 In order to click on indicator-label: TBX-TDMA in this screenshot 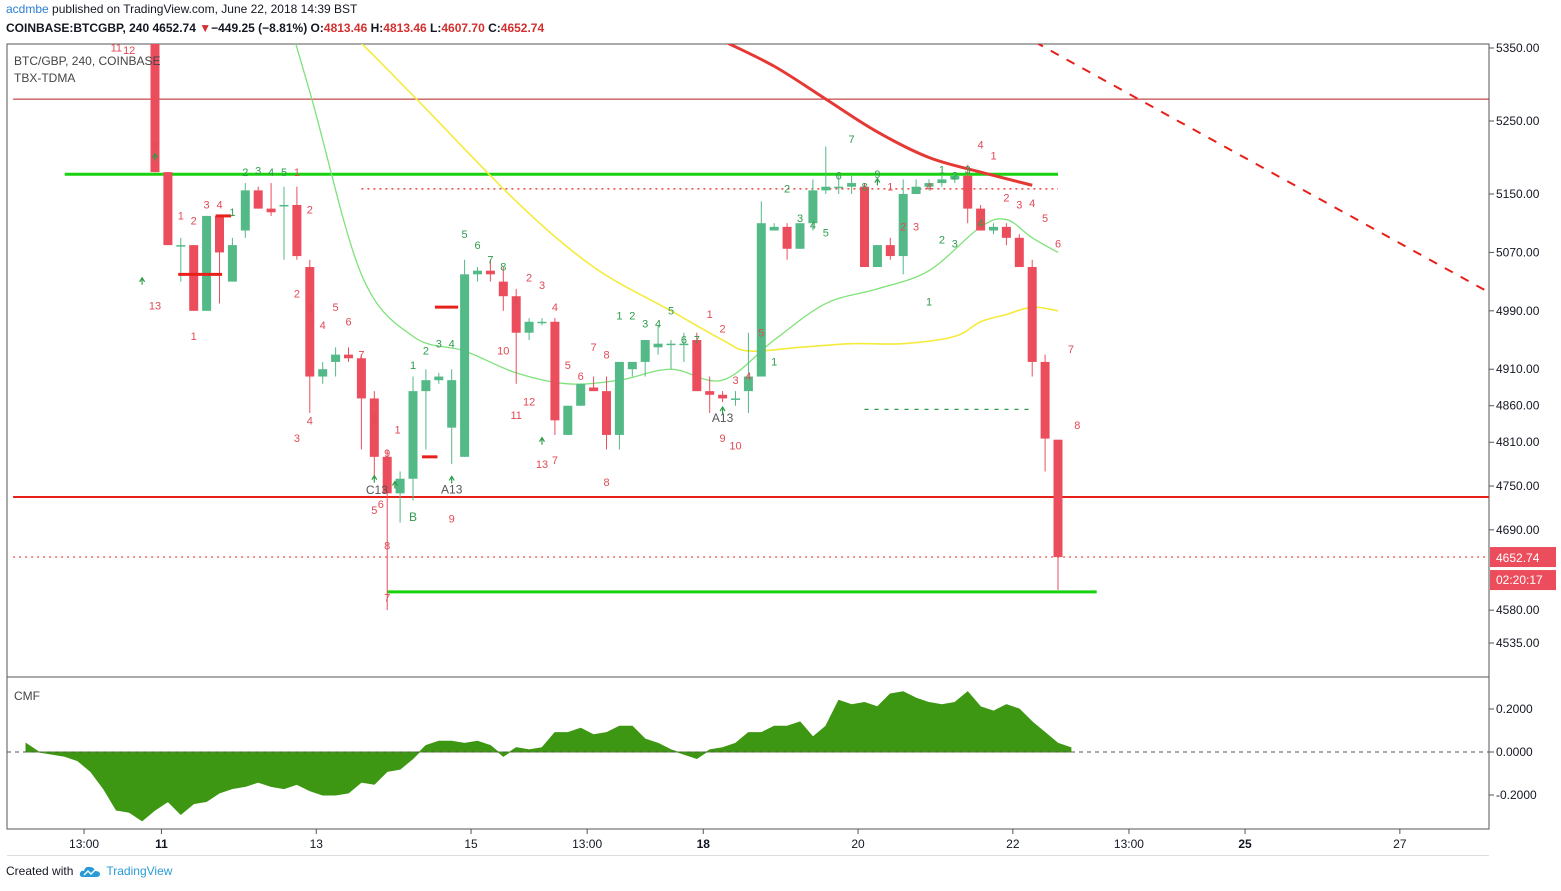, I will do `click(44, 78)`.